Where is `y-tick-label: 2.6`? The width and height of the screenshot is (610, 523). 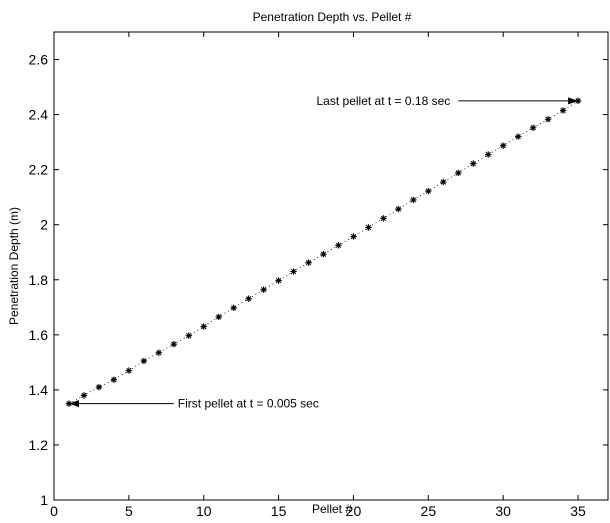 y-tick-label: 2.6 is located at coordinates (39, 60).